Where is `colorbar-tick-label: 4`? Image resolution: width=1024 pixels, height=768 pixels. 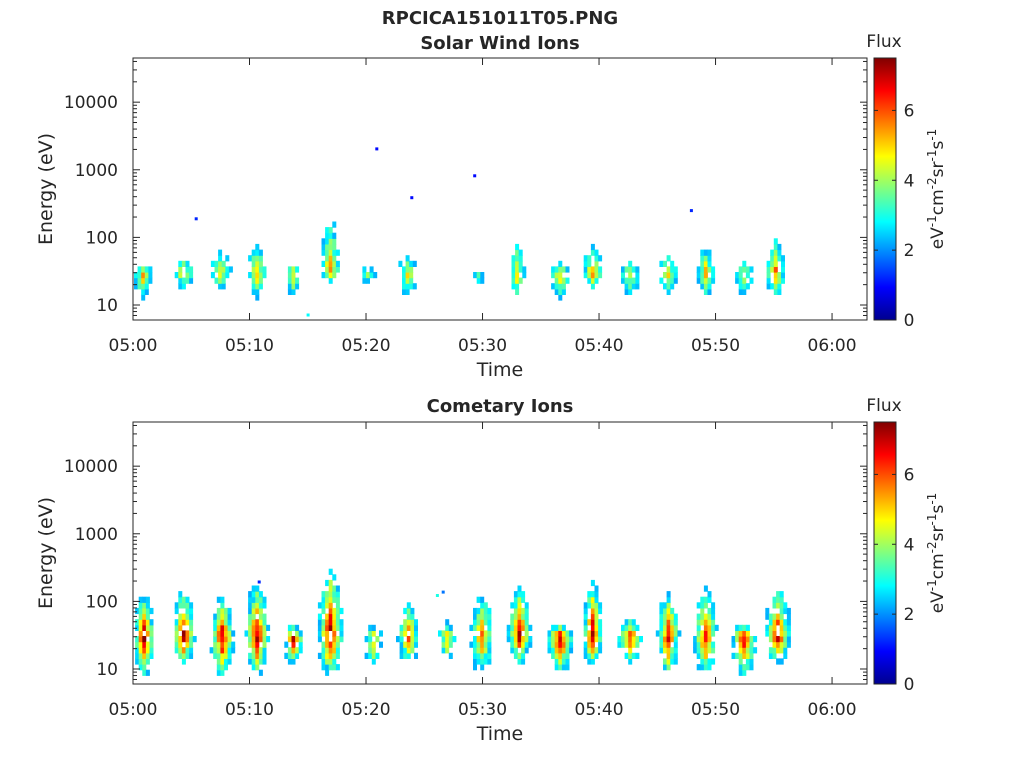 colorbar-tick-label: 4 is located at coordinates (909, 545).